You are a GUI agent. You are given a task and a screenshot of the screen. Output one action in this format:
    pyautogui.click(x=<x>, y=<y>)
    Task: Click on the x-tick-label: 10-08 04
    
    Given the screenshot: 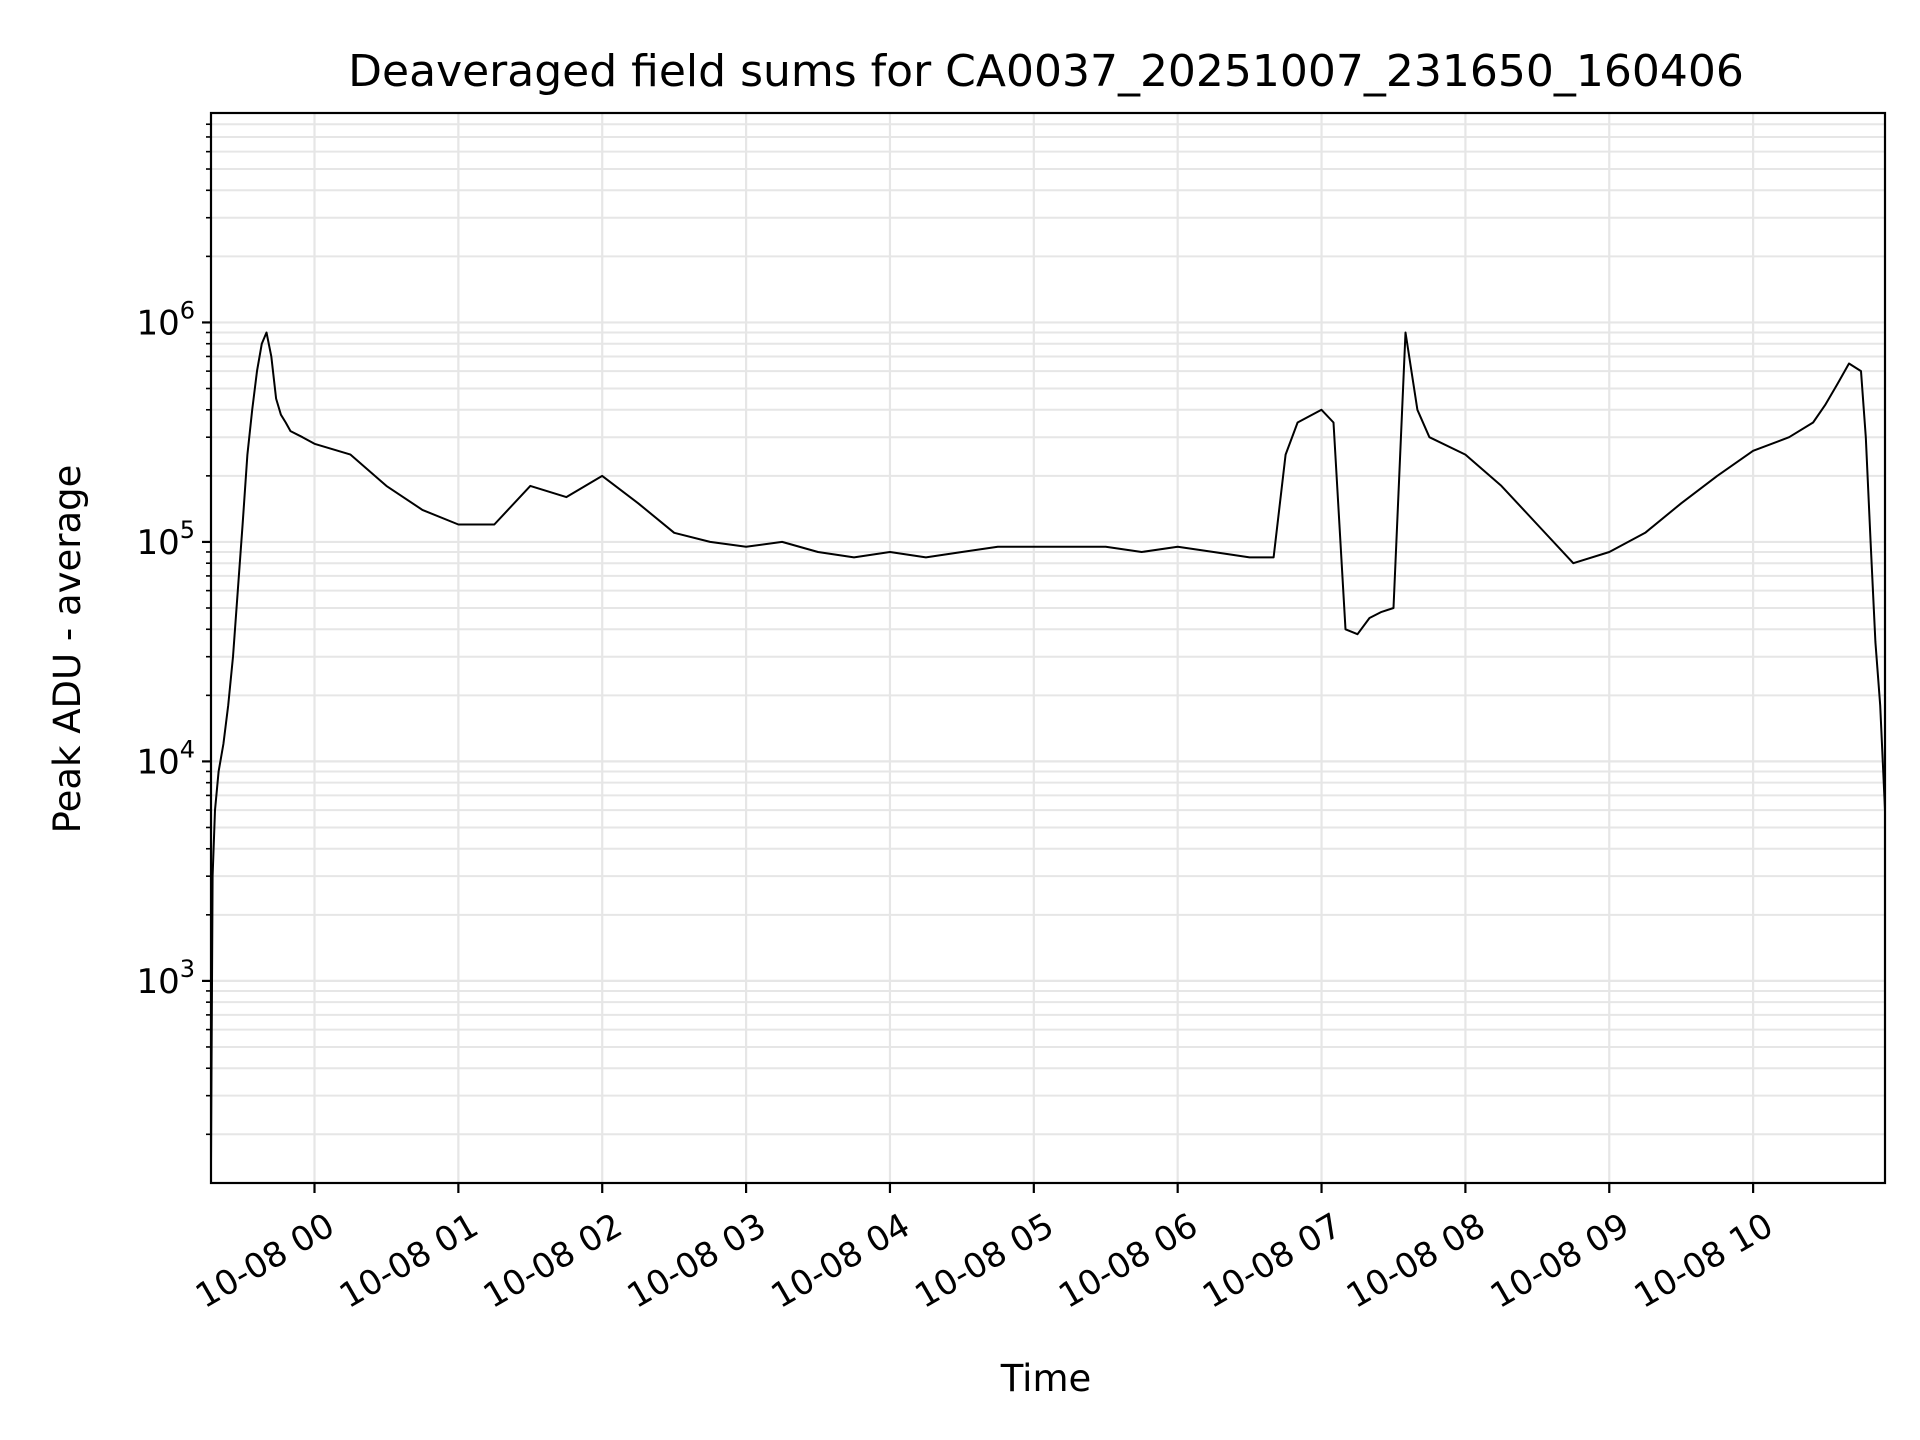 What is the action you would take?
    pyautogui.click(x=840, y=1261)
    